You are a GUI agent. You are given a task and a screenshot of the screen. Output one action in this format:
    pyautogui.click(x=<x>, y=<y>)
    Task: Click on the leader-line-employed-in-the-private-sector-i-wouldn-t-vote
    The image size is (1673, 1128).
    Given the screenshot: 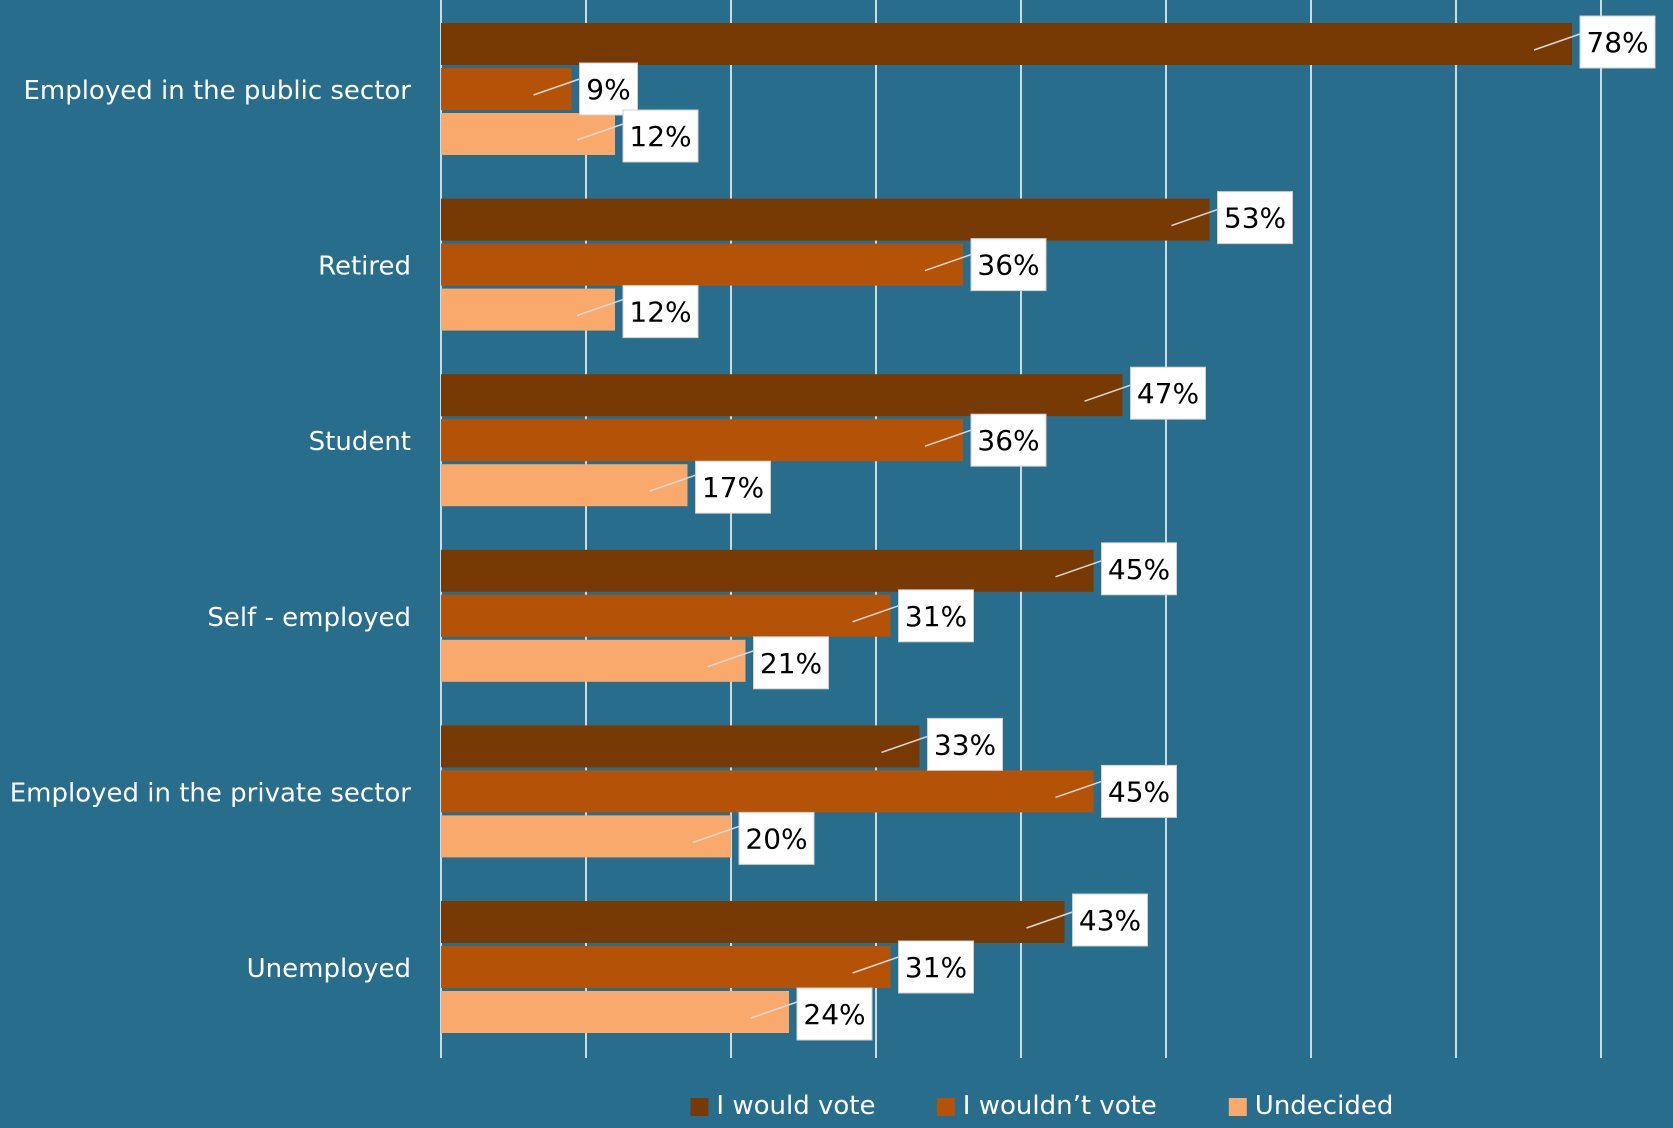 What is the action you would take?
    pyautogui.click(x=1078, y=789)
    